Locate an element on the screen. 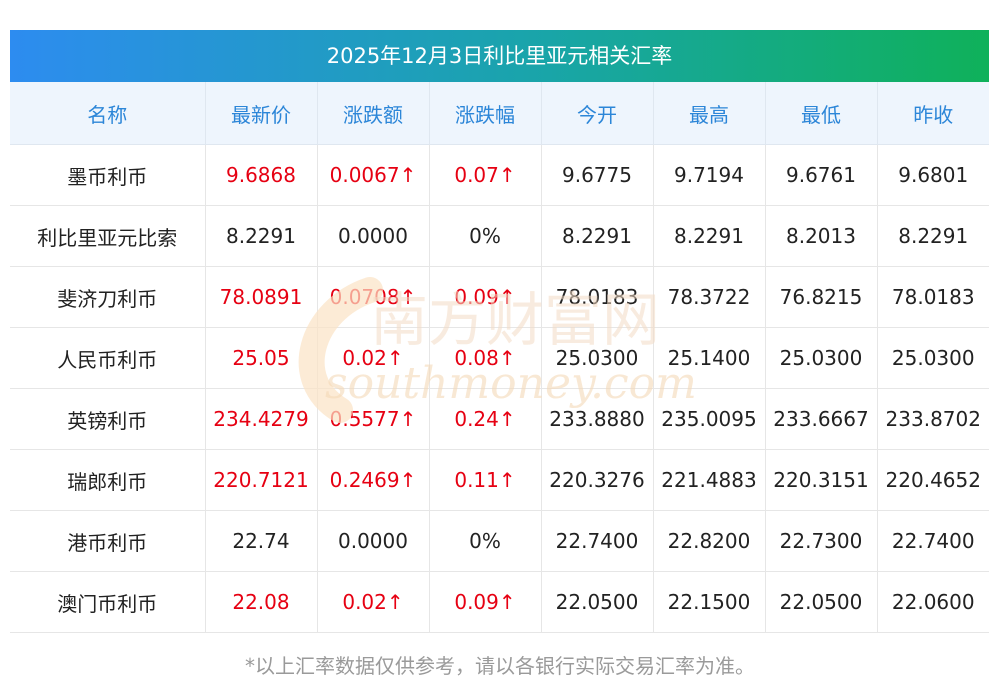  cell-latest: 25.05 is located at coordinates (261, 358).